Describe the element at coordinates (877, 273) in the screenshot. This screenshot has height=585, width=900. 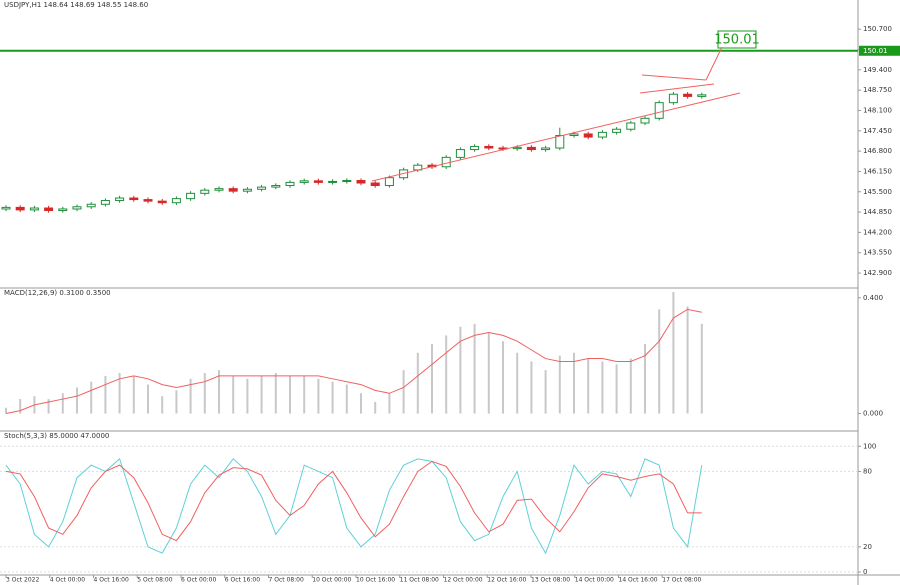
I see `y-tick-label: 142.900` at that location.